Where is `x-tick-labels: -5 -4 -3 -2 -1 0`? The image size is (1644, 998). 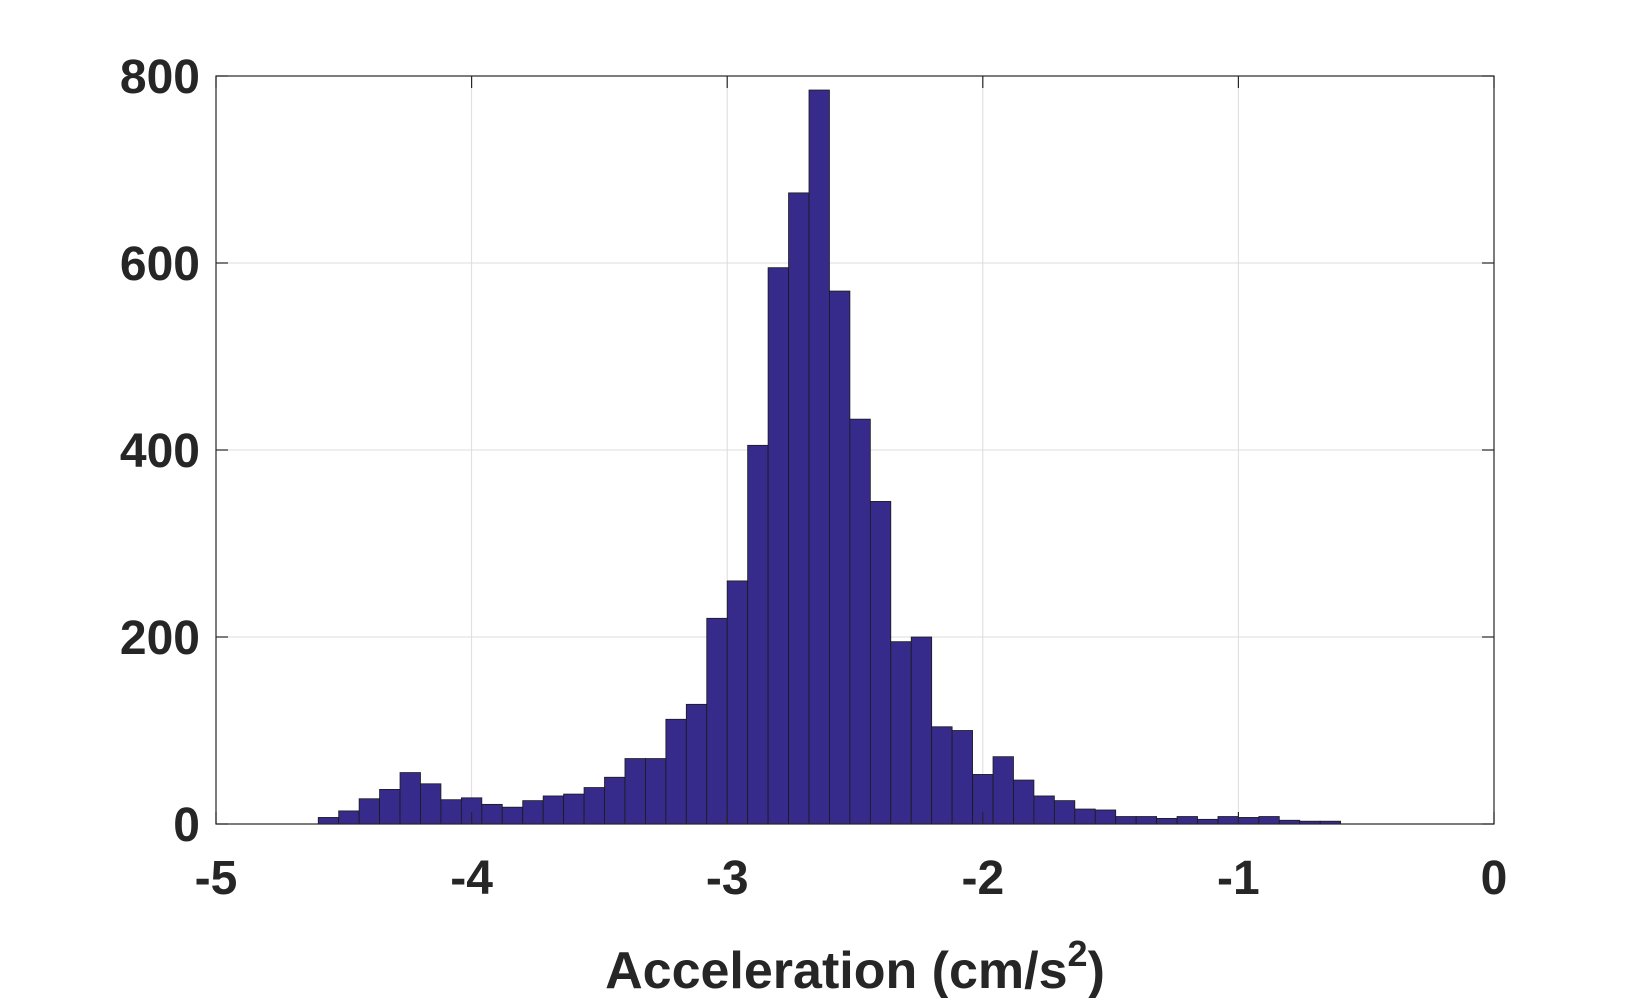 x-tick-labels: -5 -4 -3 -2 -1 0 is located at coordinates (851, 878).